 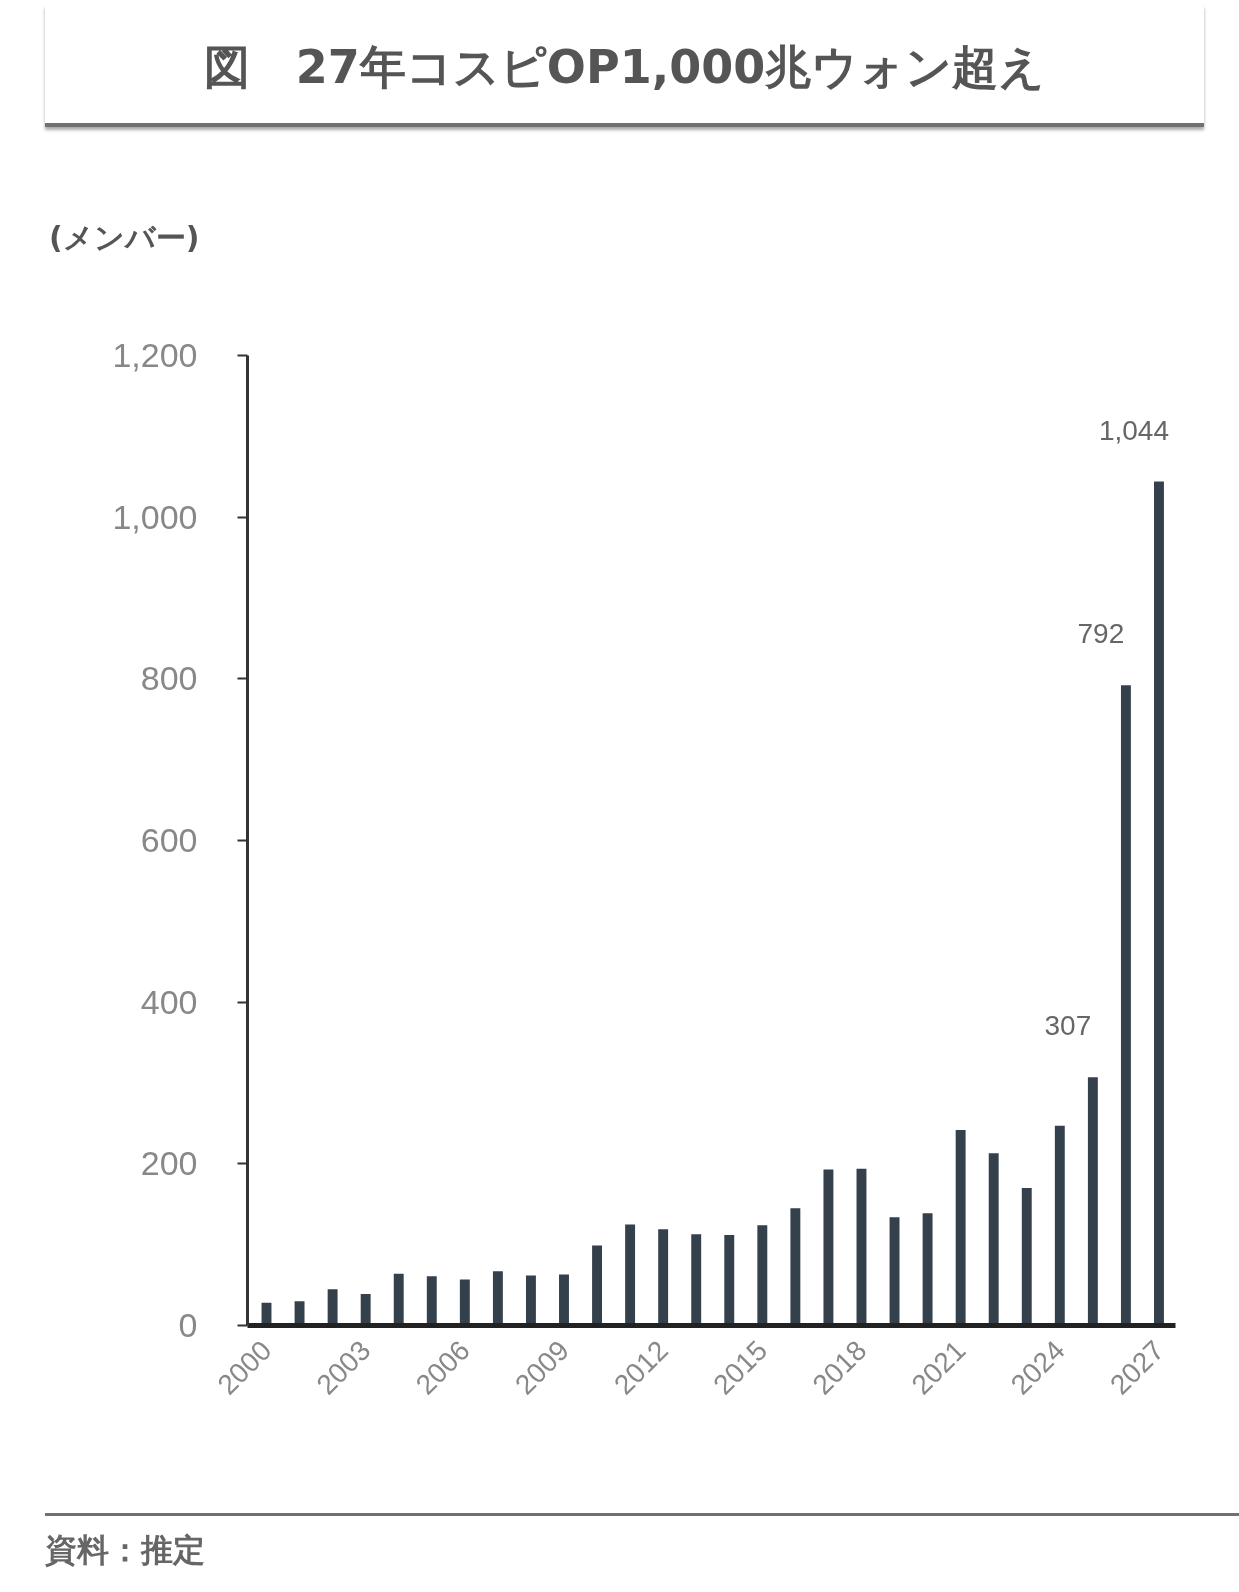 What do you see at coordinates (1101, 634) in the screenshot?
I see `data-label: 792` at bounding box center [1101, 634].